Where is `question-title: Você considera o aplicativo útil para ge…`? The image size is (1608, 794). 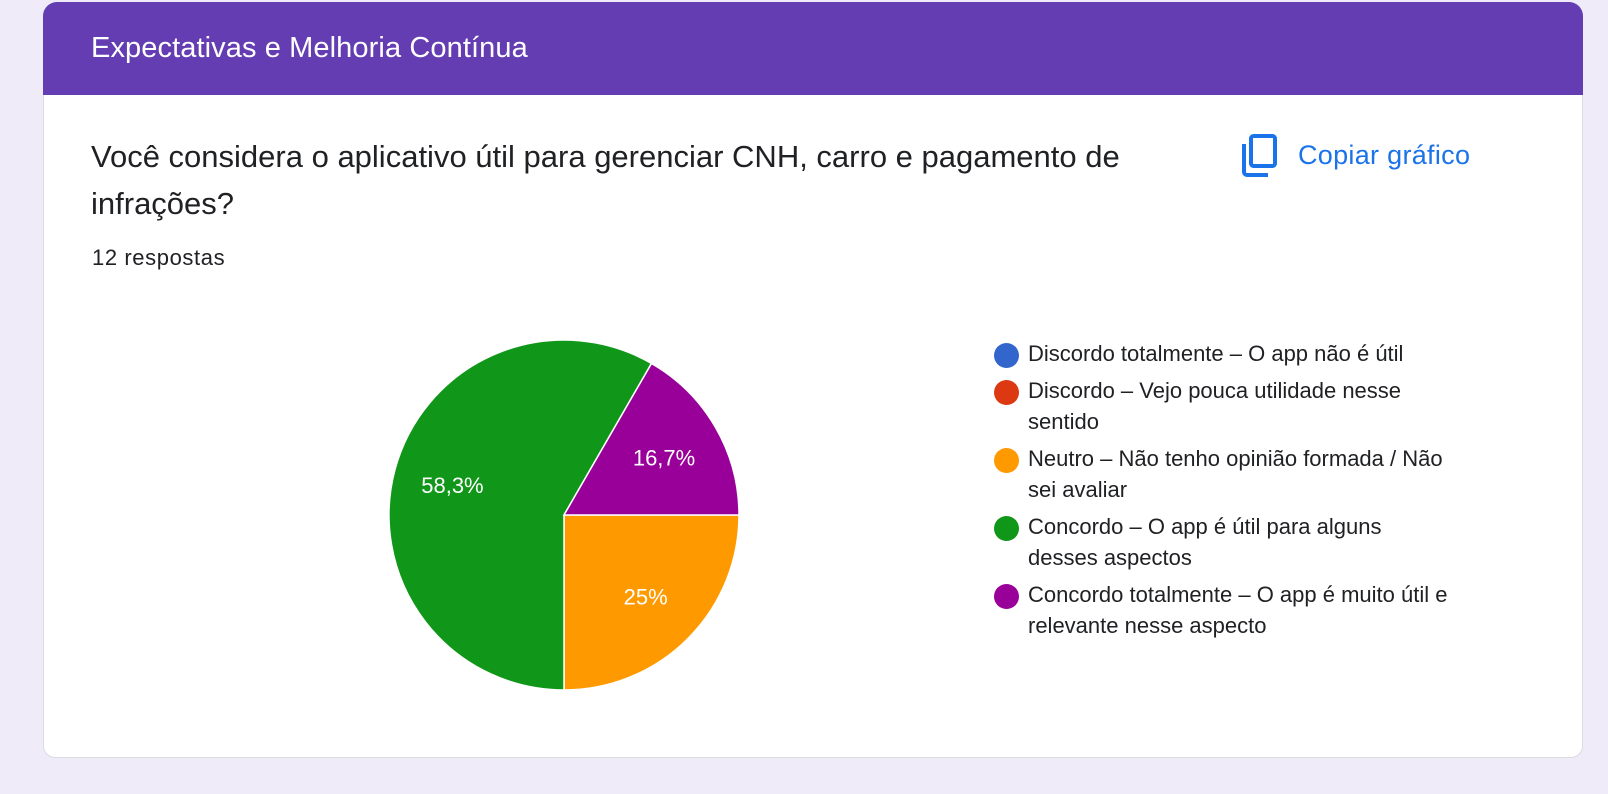 question-title: Você considera o aplicativo útil para ge… is located at coordinates (605, 180).